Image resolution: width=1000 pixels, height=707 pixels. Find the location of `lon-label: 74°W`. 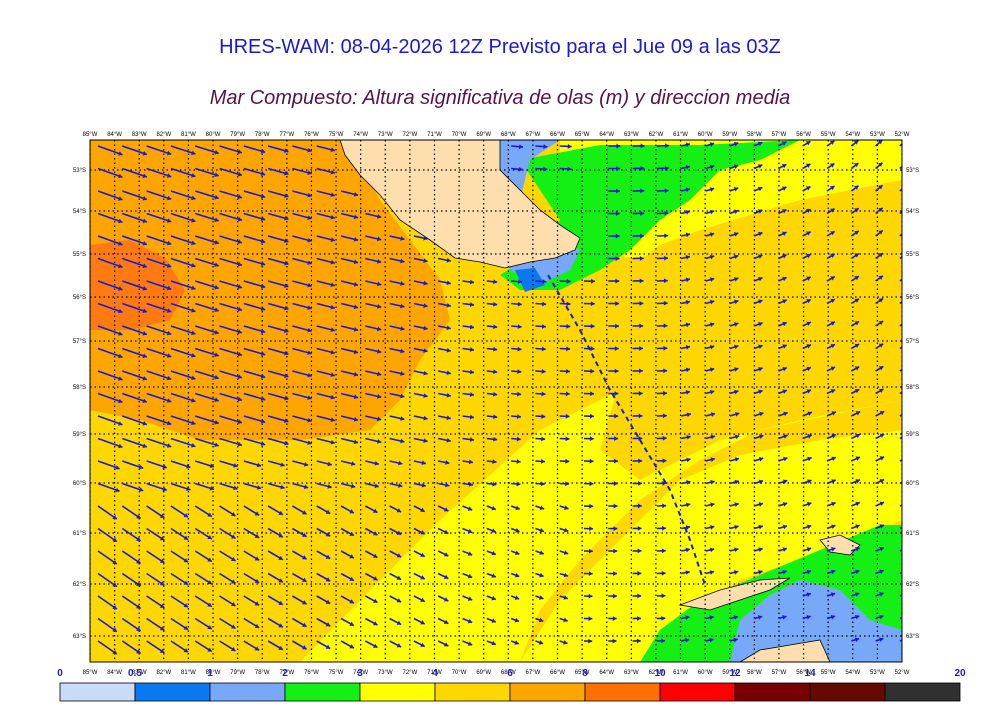

lon-label: 74°W is located at coordinates (360, 135).